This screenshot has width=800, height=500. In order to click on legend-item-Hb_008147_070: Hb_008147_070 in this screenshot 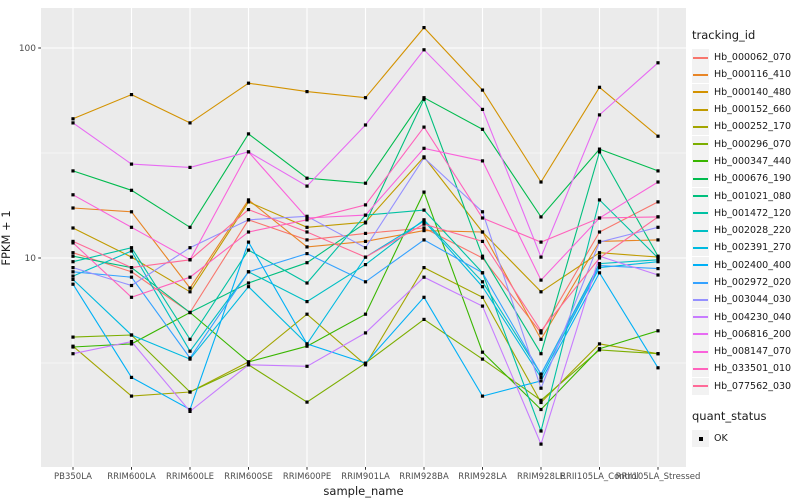, I will do `click(746, 352)`.